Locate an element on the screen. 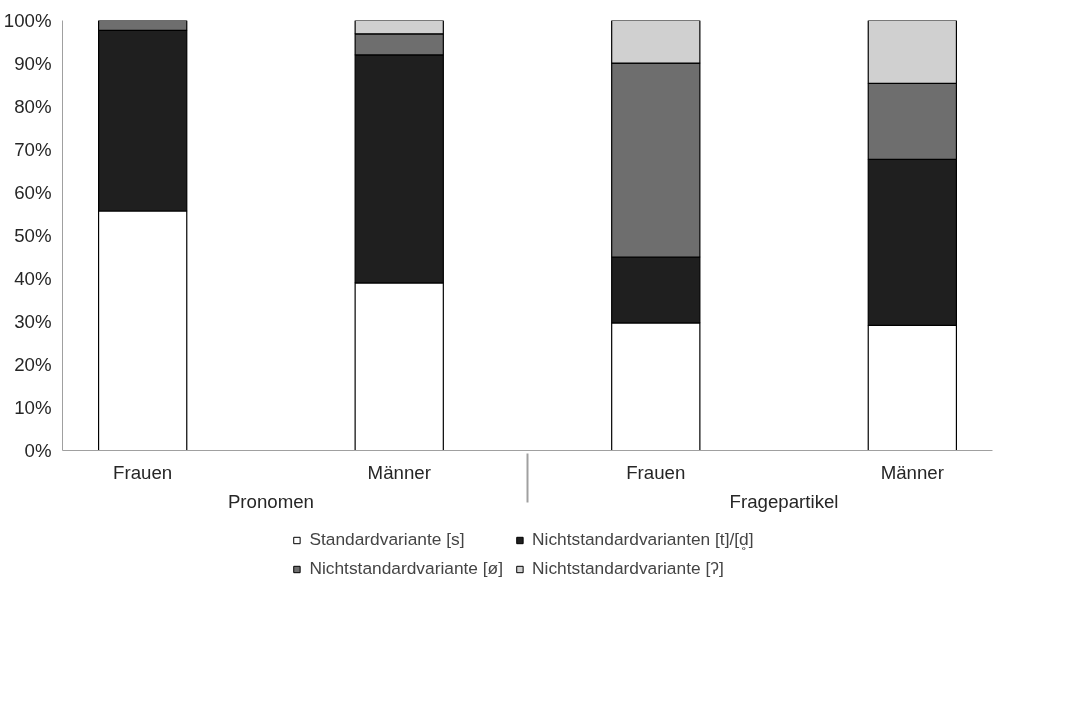  y-tick-label: 70% is located at coordinates (33, 149).